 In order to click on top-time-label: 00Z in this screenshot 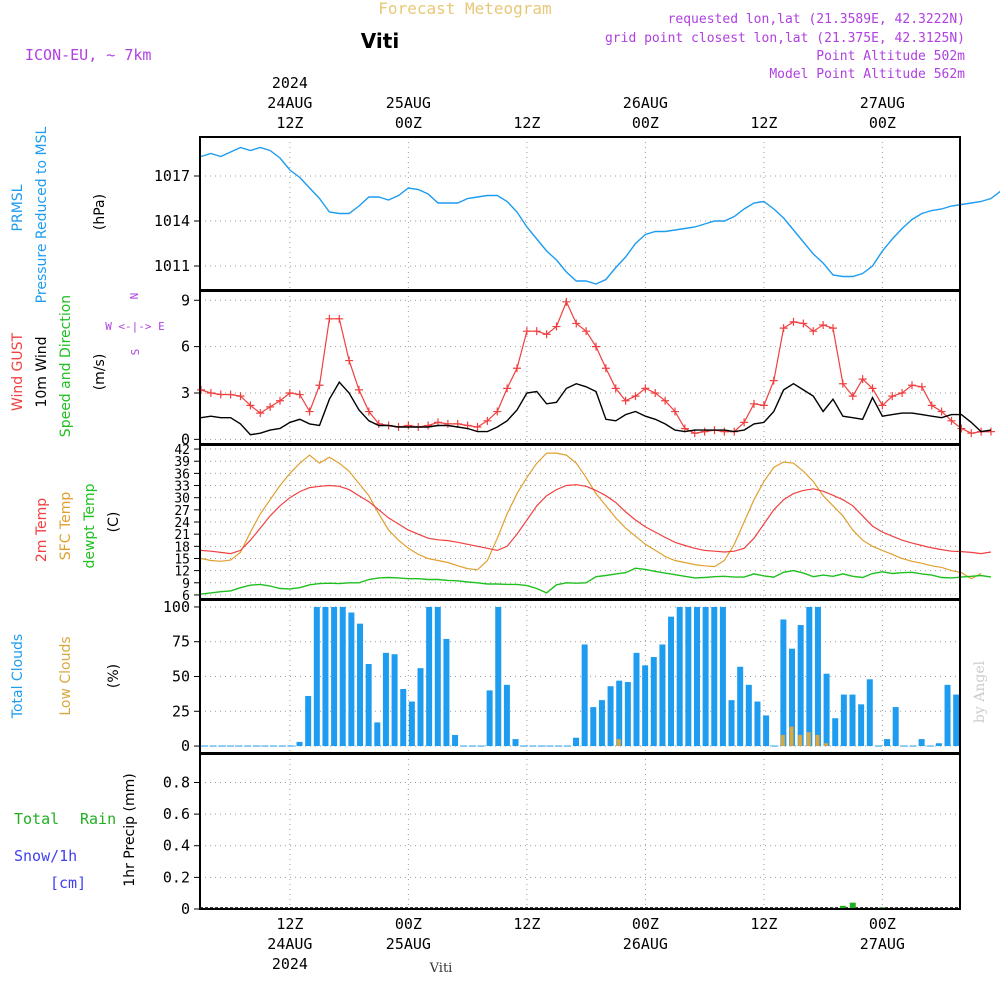, I will do `click(645, 123)`.